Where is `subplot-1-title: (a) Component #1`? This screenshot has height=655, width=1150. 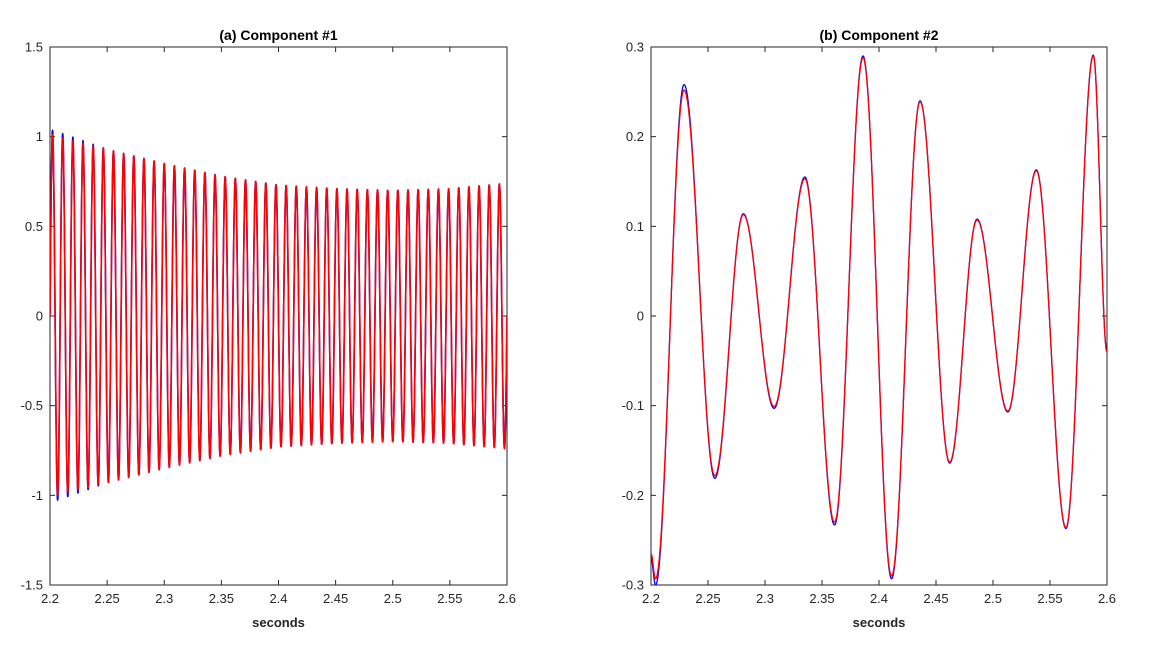
subplot-1-title: (a) Component #1 is located at coordinates (278, 35).